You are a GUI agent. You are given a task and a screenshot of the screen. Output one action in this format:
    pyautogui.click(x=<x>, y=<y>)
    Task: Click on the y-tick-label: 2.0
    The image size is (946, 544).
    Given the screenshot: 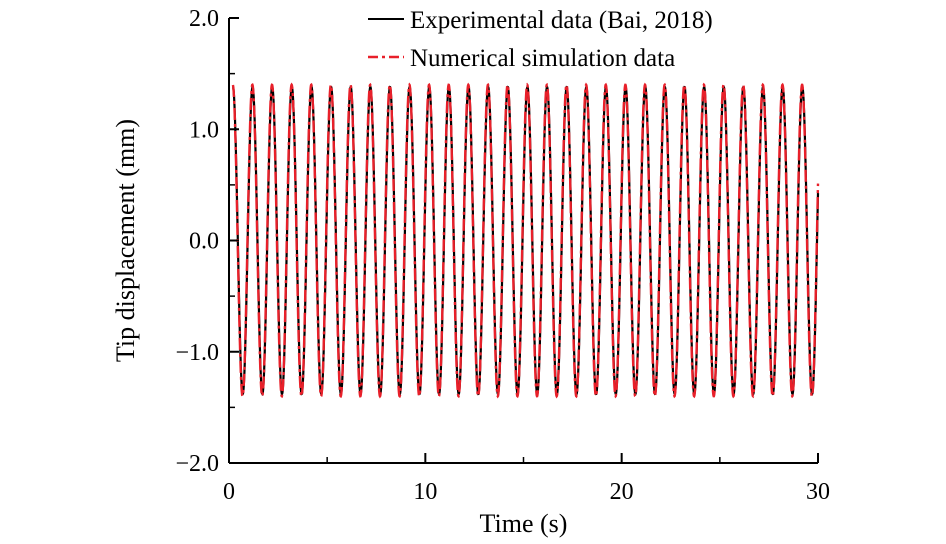 What is the action you would take?
    pyautogui.click(x=204, y=19)
    